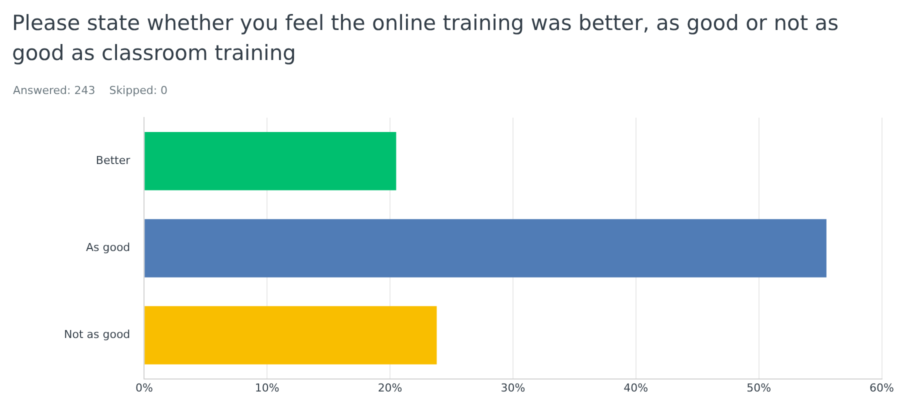  Describe the element at coordinates (513, 387) in the screenshot. I see `x-tick-label: 30%` at that location.